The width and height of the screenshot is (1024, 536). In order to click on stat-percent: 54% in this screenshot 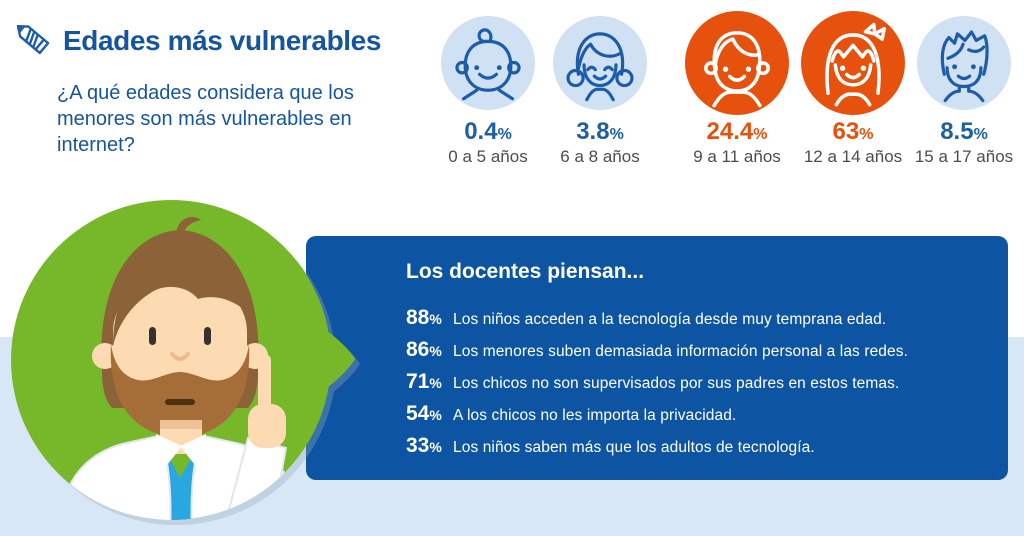, I will do `click(424, 413)`.